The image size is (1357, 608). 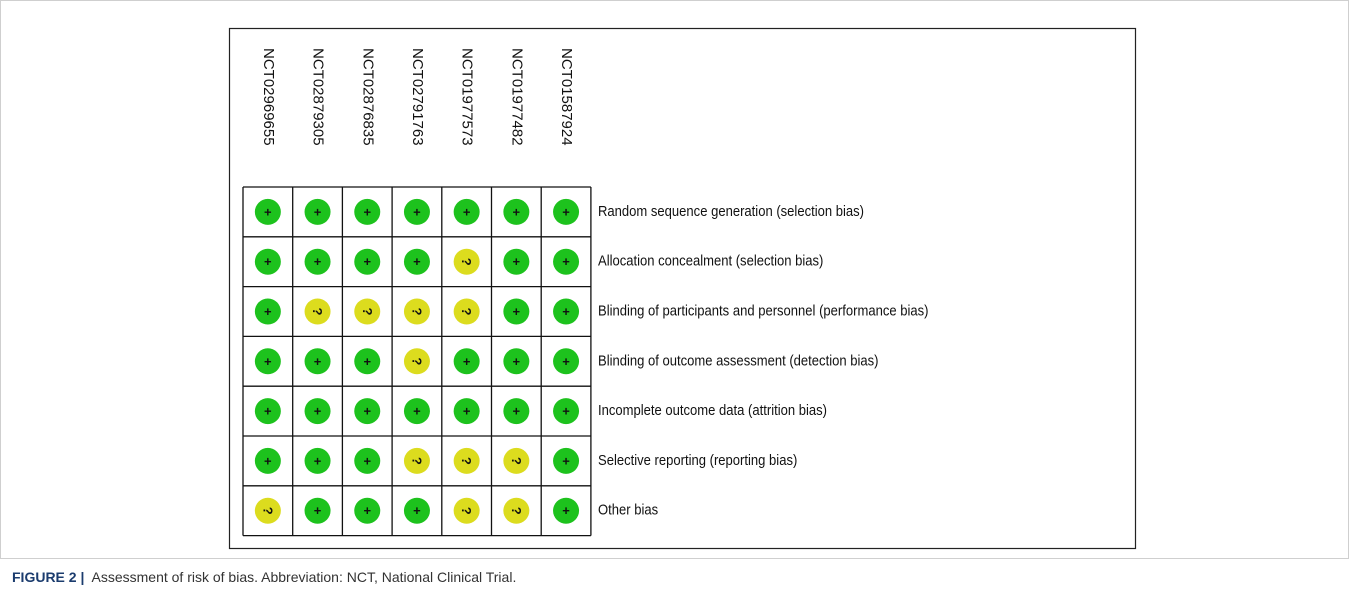 I want to click on grid, so click(x=417, y=361).